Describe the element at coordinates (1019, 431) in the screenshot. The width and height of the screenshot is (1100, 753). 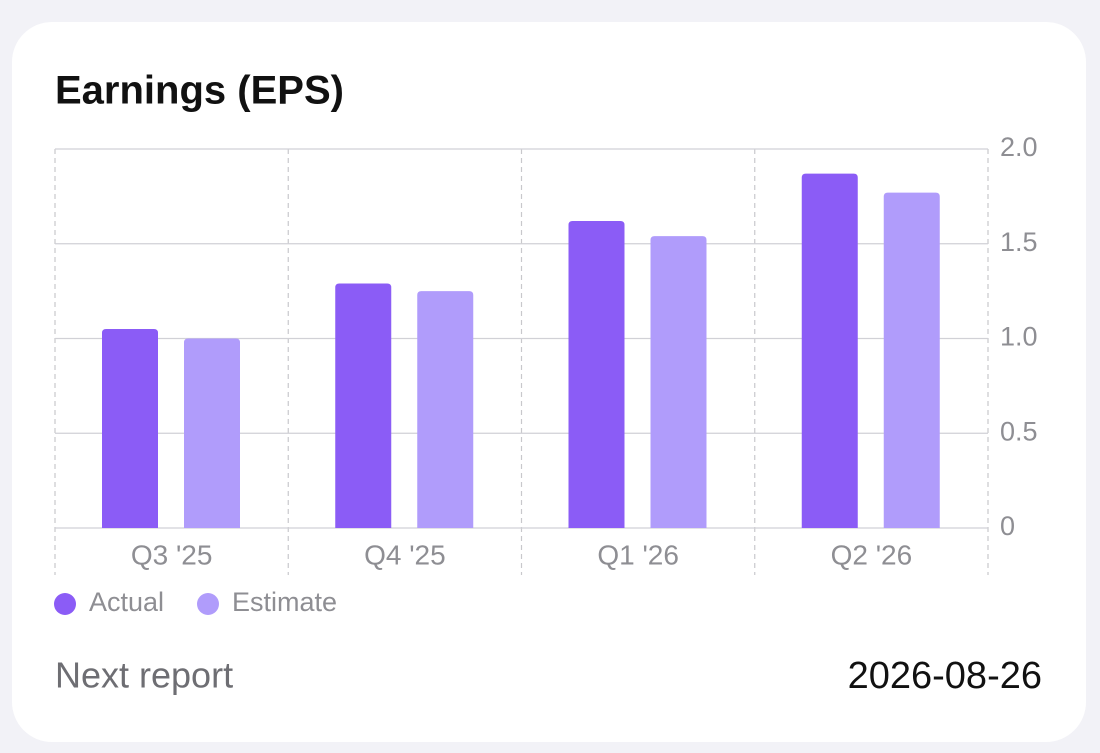
I see `y-tick-label: 0.5` at that location.